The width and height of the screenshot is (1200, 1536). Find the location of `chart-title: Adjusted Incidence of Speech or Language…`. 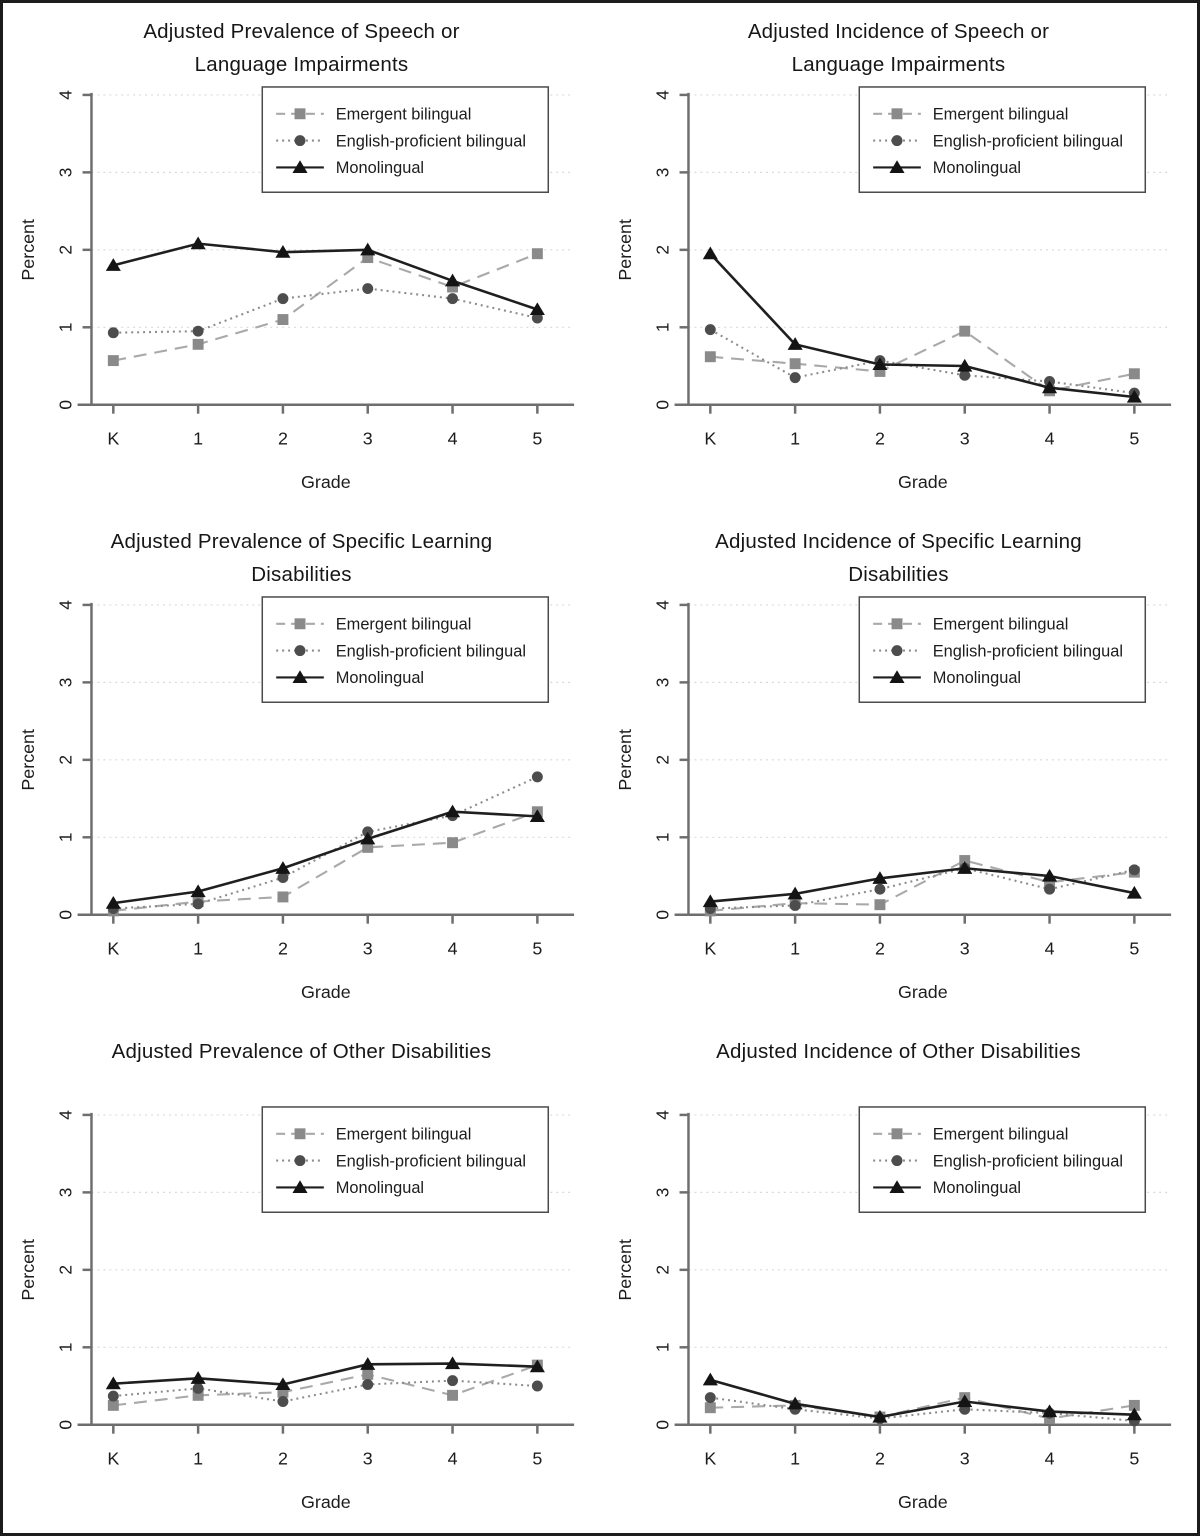

chart-title: Adjusted Incidence of Speech or Language… is located at coordinates (898, 49).